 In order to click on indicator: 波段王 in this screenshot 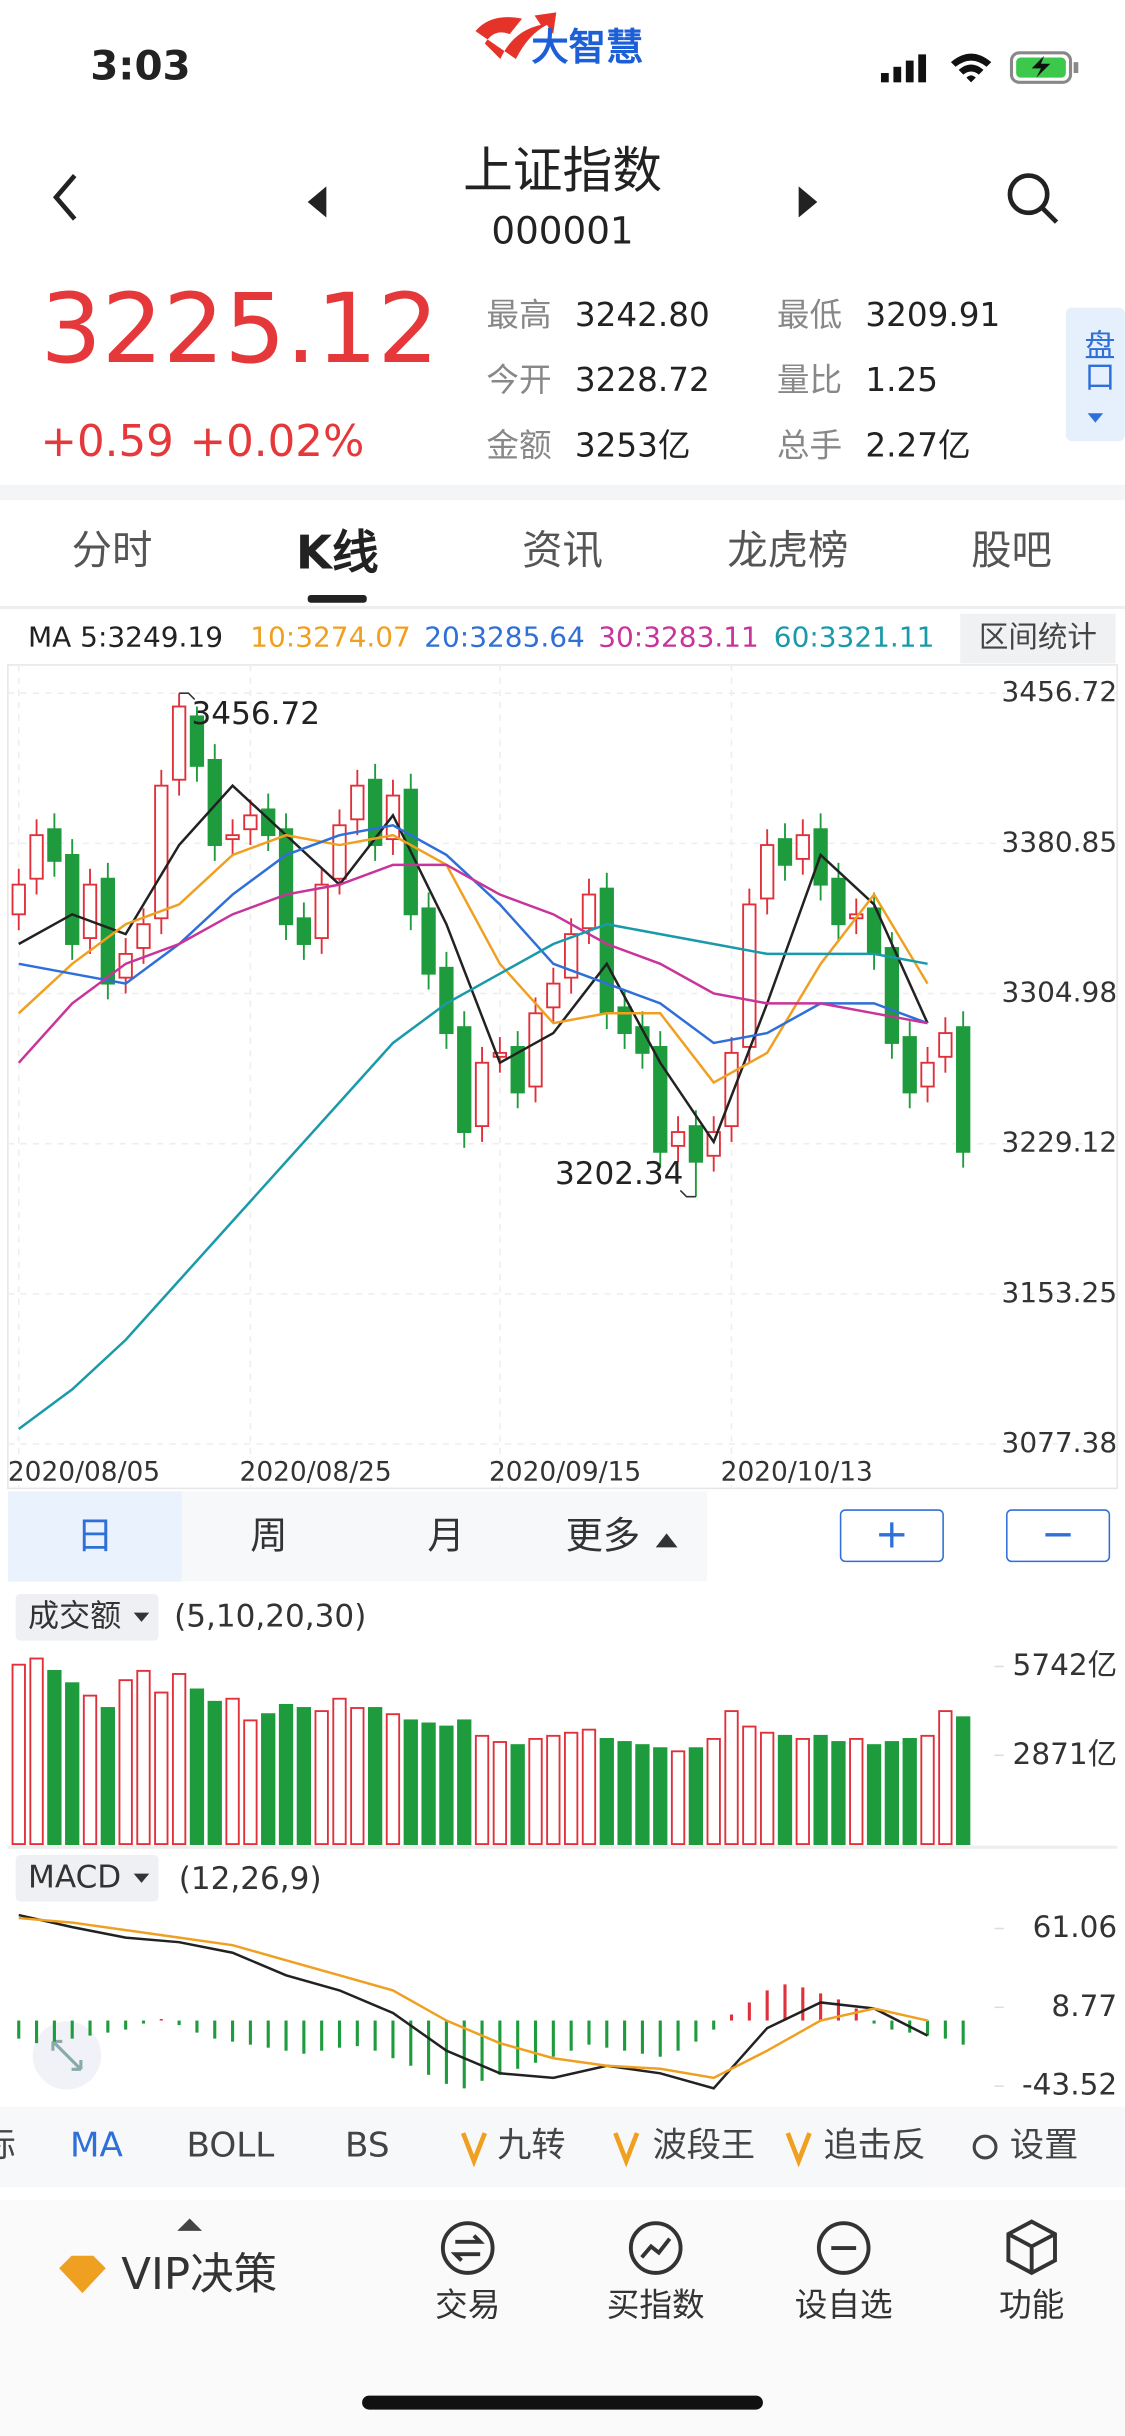, I will do `click(704, 2146)`.